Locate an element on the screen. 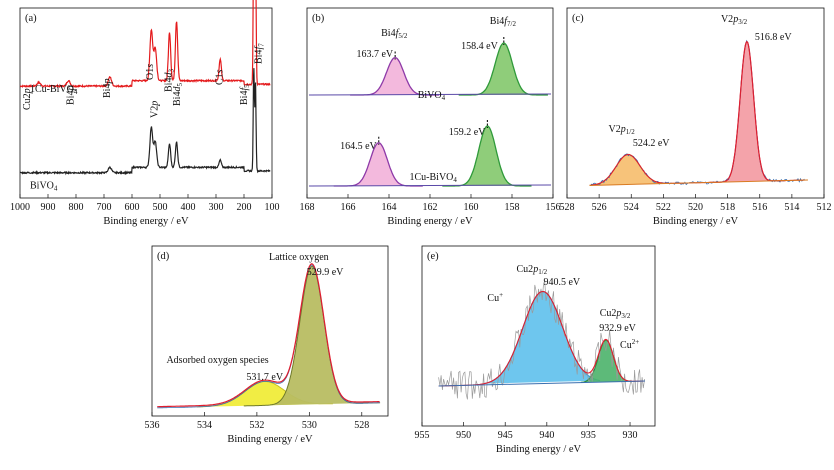  peak-value: 524.2 eV is located at coordinates (651, 143).